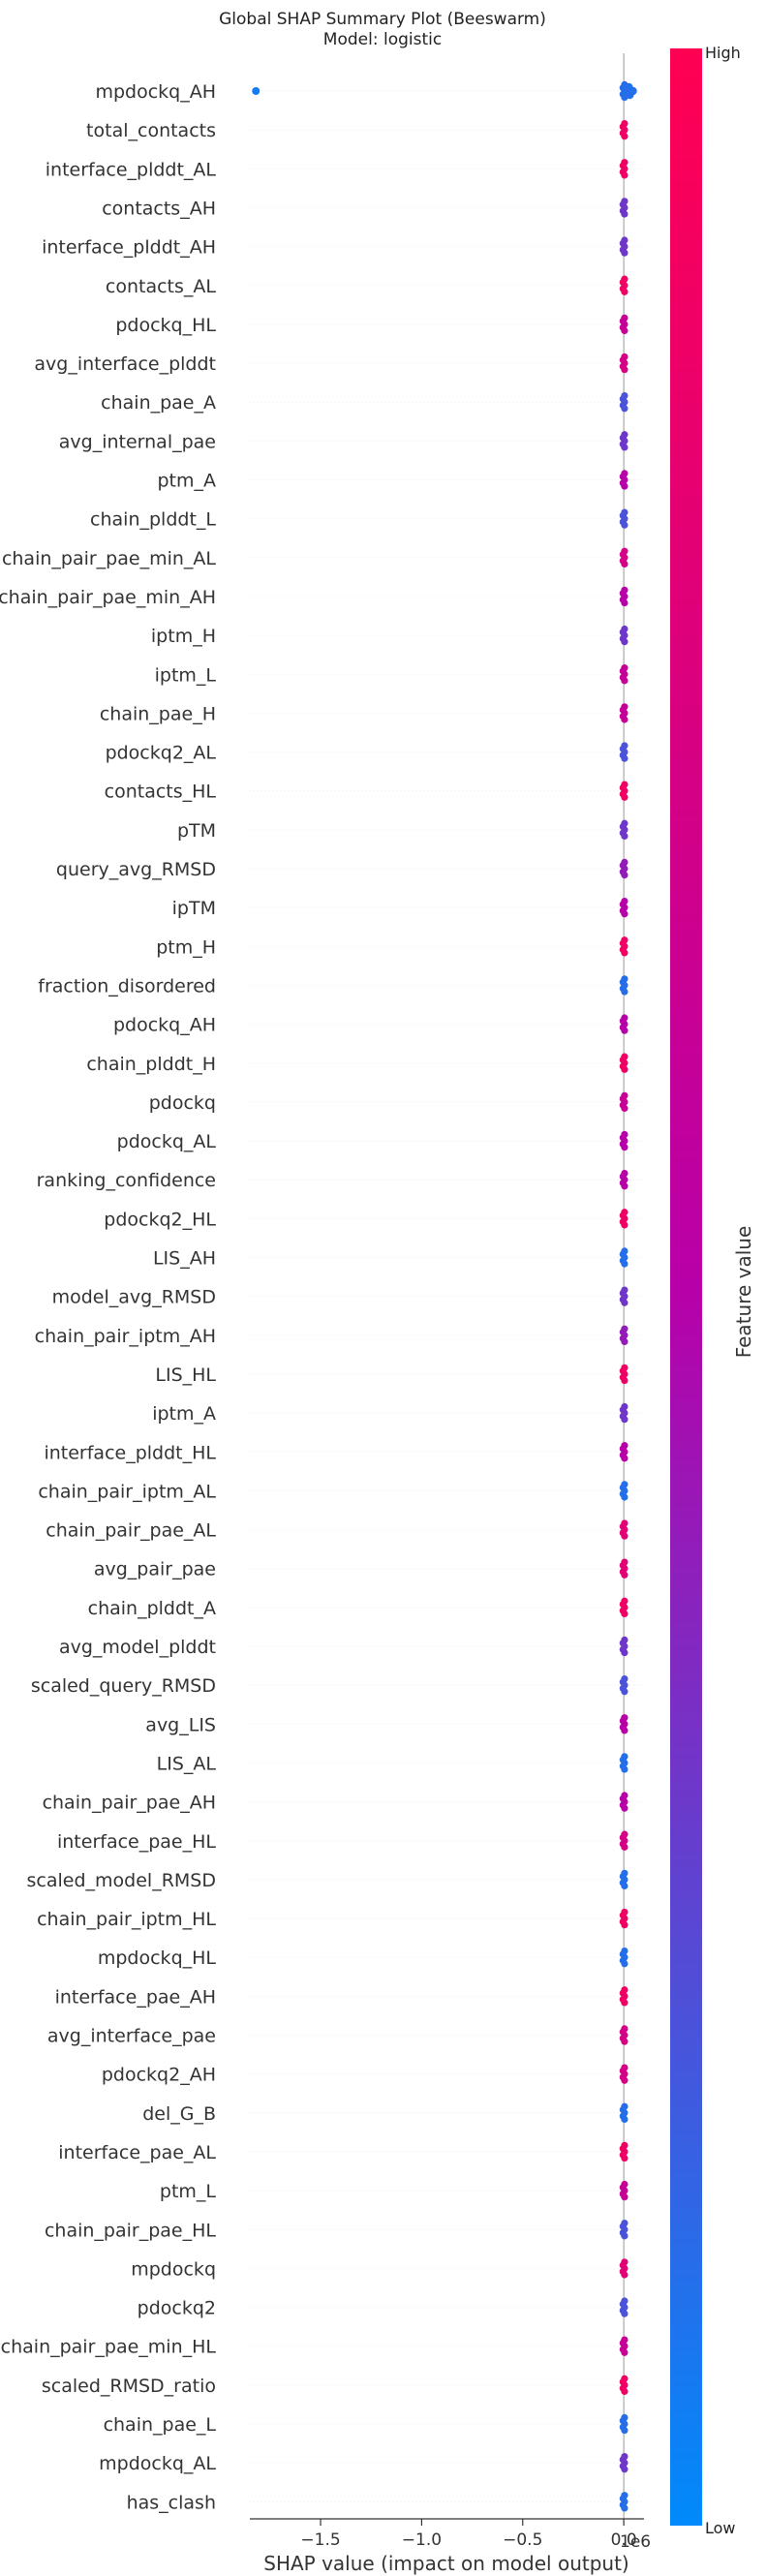  Describe the element at coordinates (185, 1375) in the screenshot. I see `feature-label: LIS_HL` at that location.